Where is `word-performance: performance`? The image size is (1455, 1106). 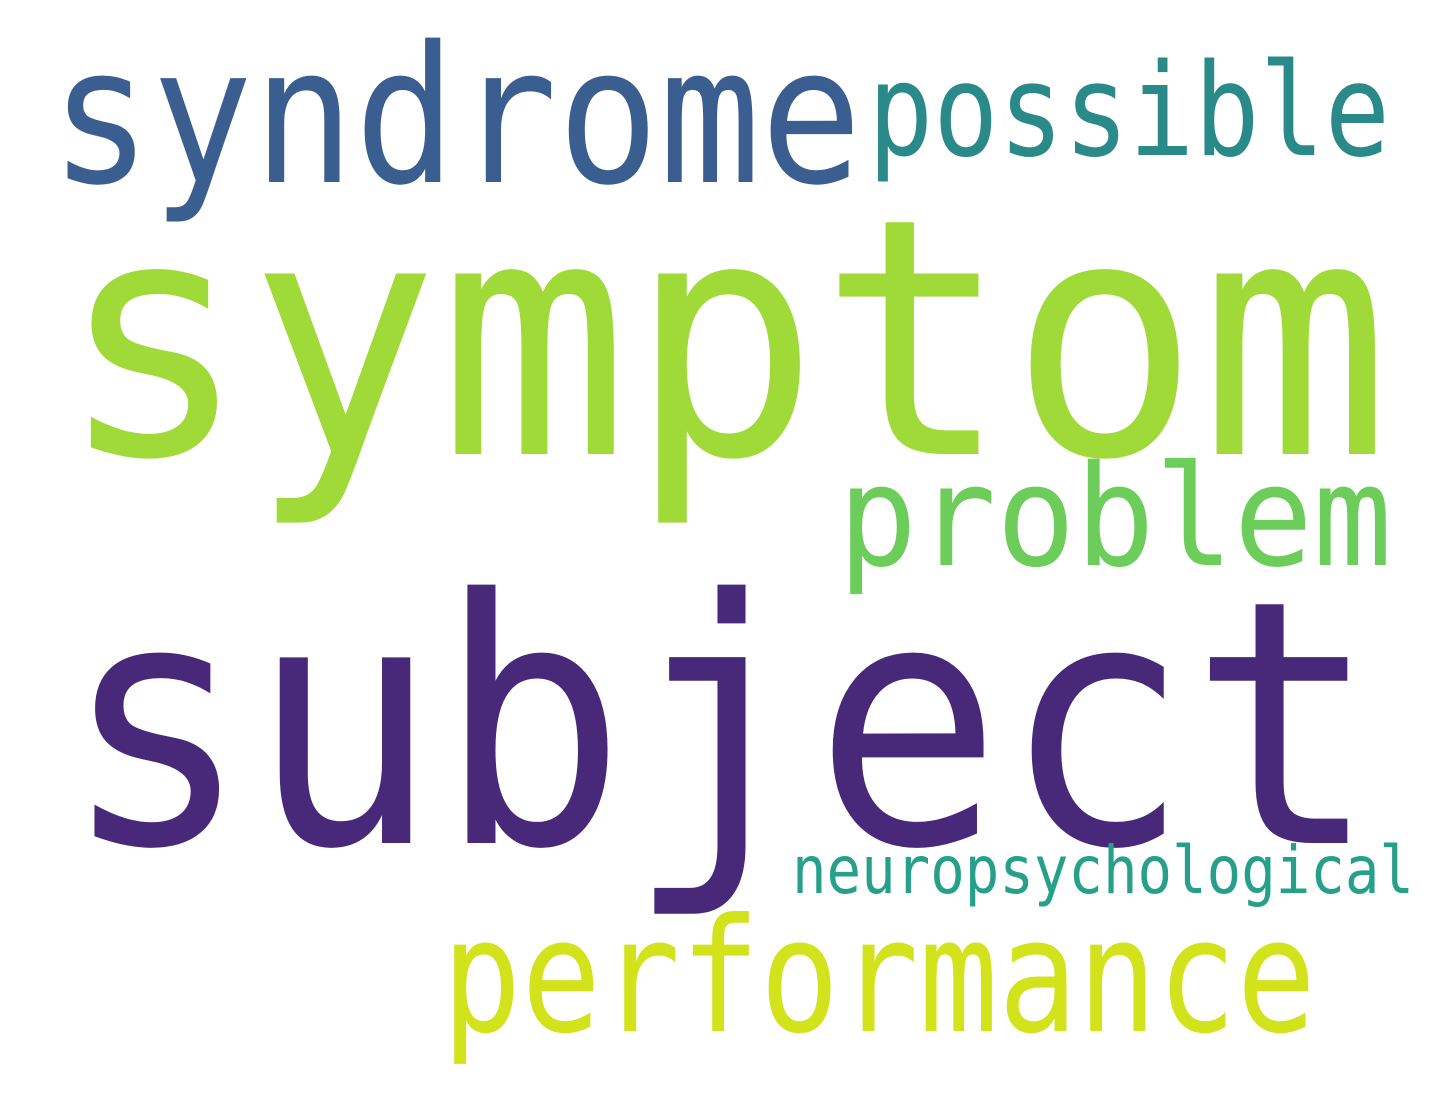 word-performance: performance is located at coordinates (879, 977).